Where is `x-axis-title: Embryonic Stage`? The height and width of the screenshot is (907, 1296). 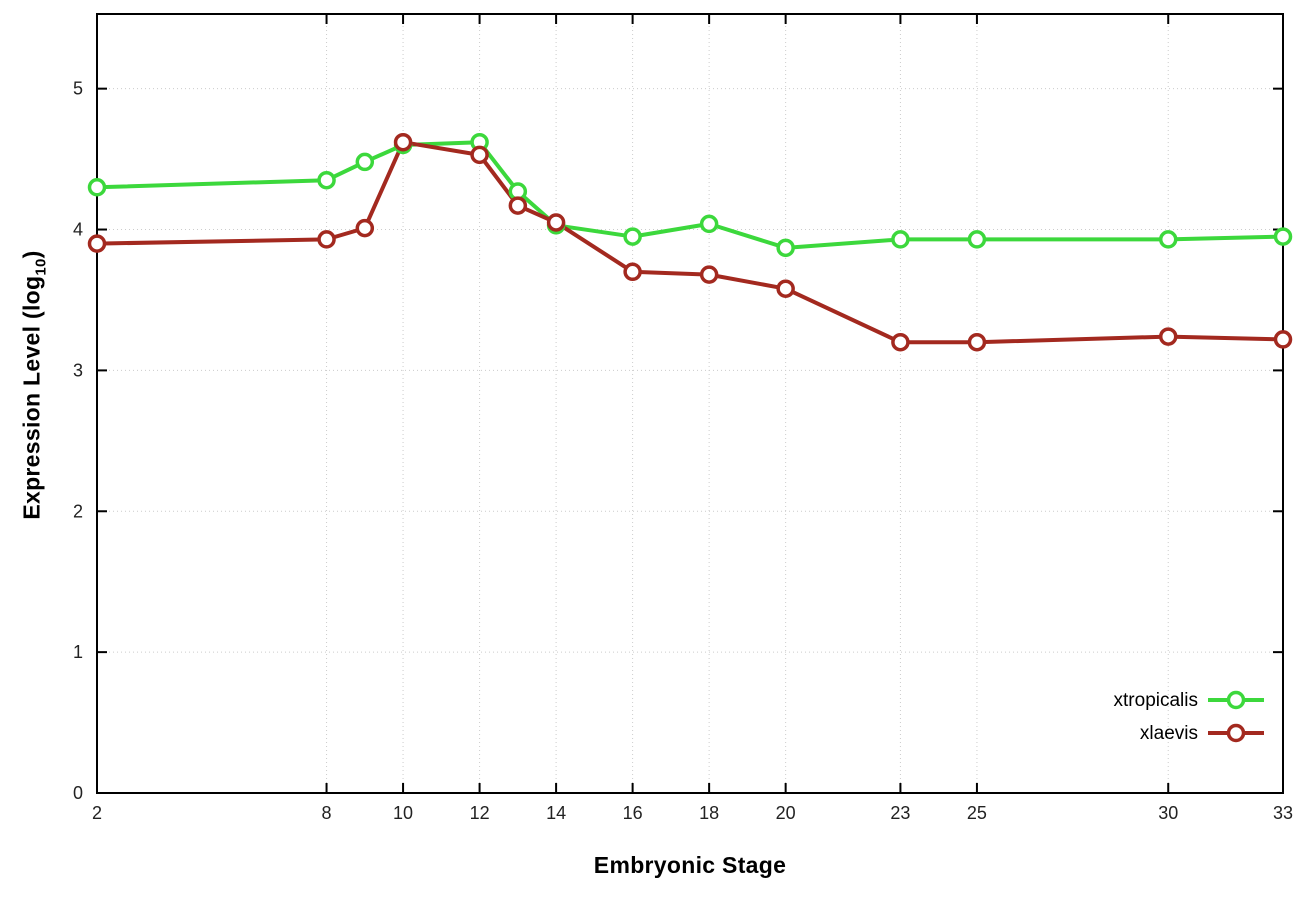
x-axis-title: Embryonic Stage is located at coordinates (690, 865).